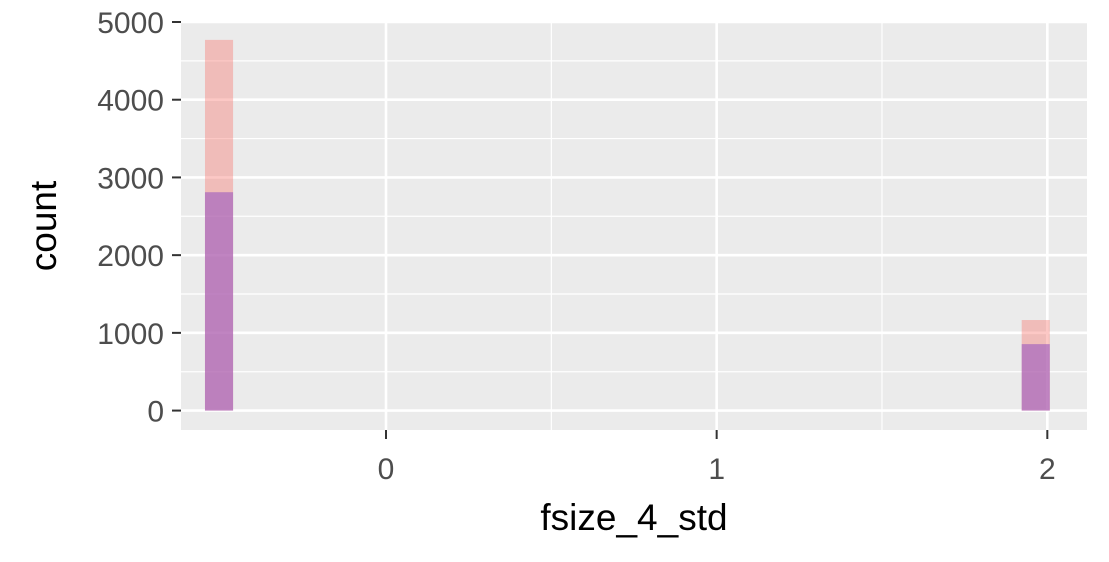  What do you see at coordinates (139, 218) in the screenshot?
I see `y-axis: 0 1000 2000 3000 4000 5000` at bounding box center [139, 218].